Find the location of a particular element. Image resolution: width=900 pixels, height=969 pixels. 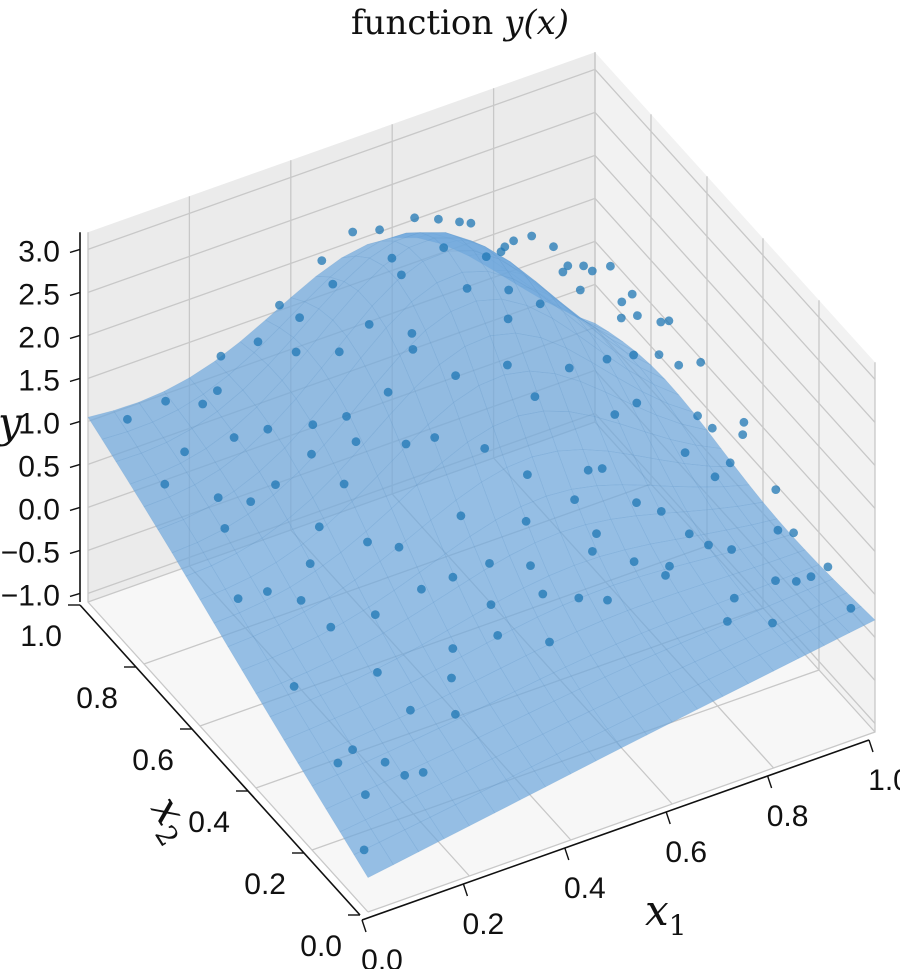

x2-tick-label: 1.0 is located at coordinates (41, 636).